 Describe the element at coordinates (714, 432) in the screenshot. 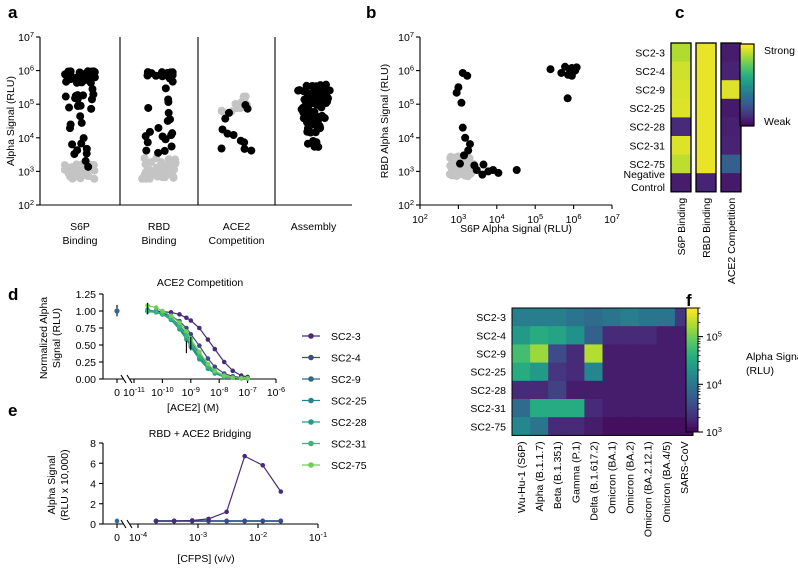

I see `colorbar-tick-label: 103` at that location.